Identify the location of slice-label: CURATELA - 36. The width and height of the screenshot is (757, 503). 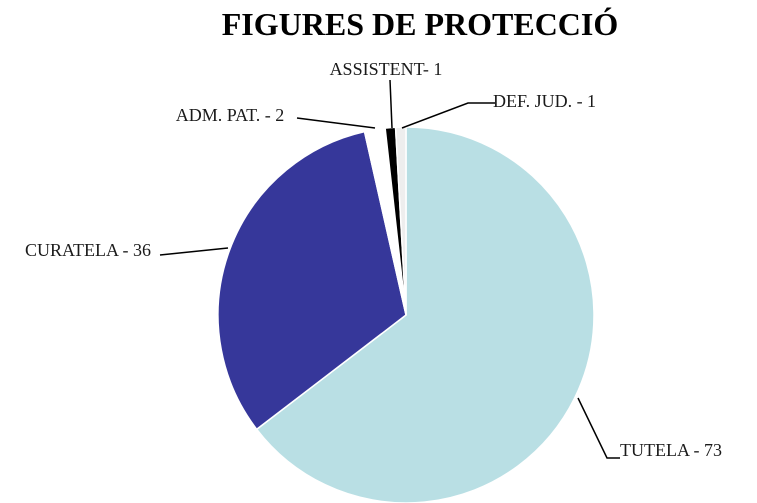
(88, 250).